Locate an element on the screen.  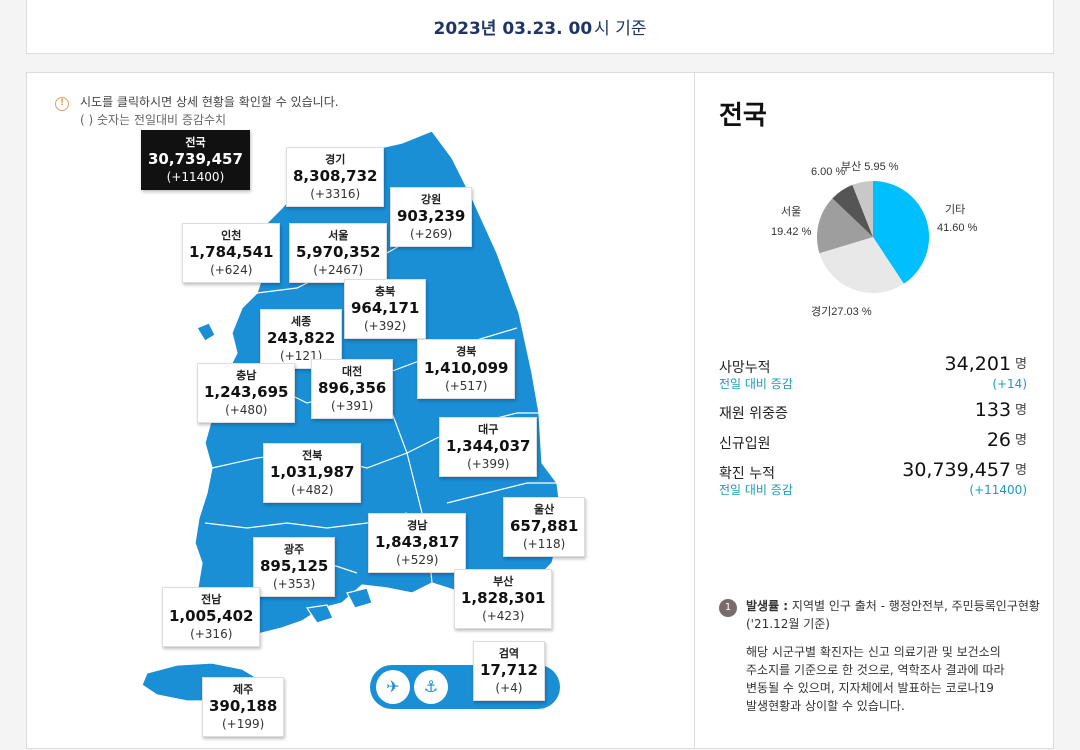
region-count: 1,344,037 is located at coordinates (488, 446).